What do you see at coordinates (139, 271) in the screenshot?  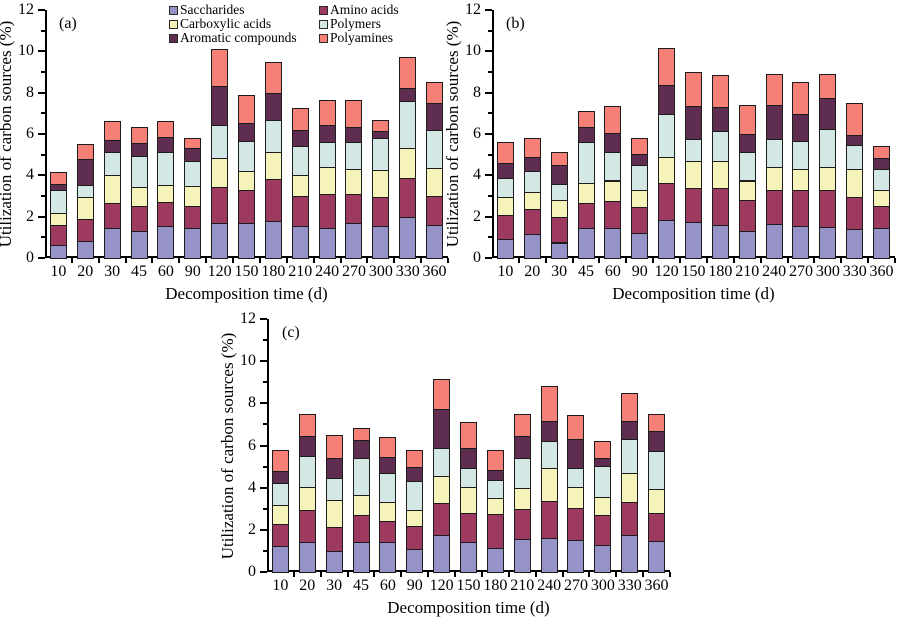 I see `panel--a--xlabel-45: 45` at bounding box center [139, 271].